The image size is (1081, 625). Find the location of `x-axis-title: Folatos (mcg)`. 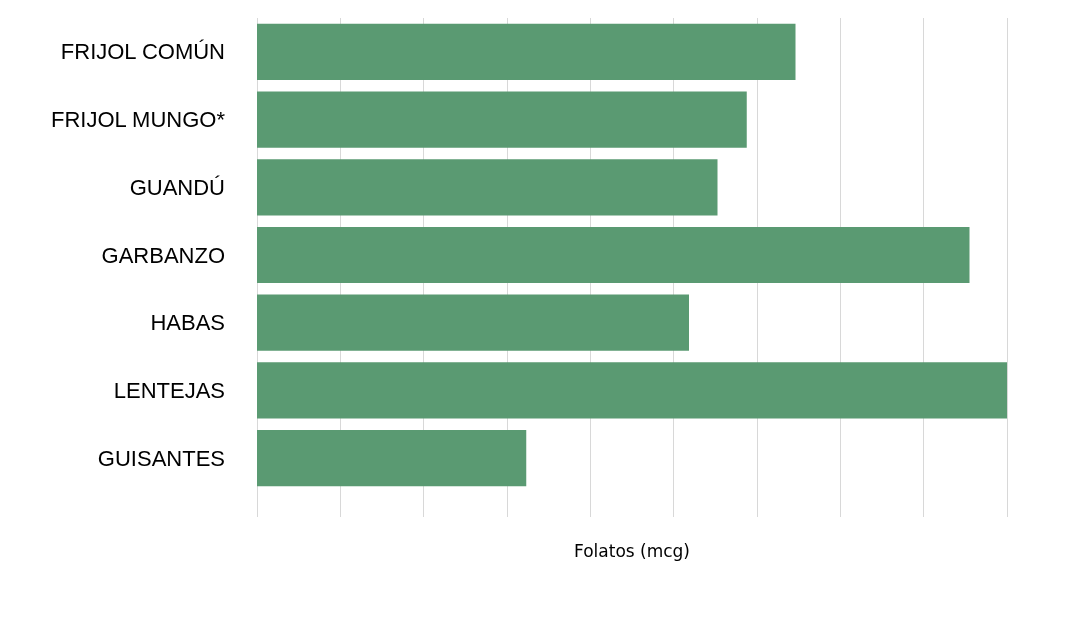

x-axis-title: Folatos (mcg) is located at coordinates (632, 550).